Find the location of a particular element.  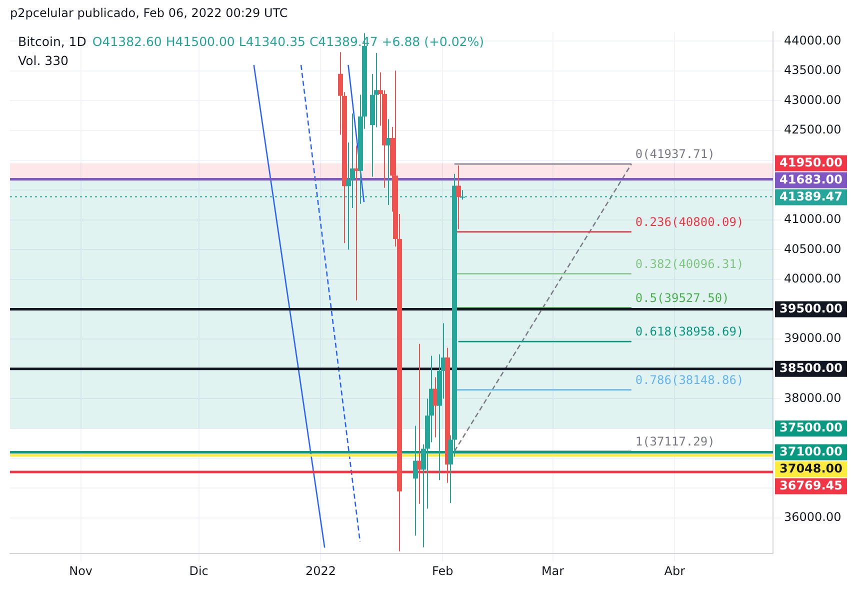

y-tick-label: 43500.00 is located at coordinates (813, 70).